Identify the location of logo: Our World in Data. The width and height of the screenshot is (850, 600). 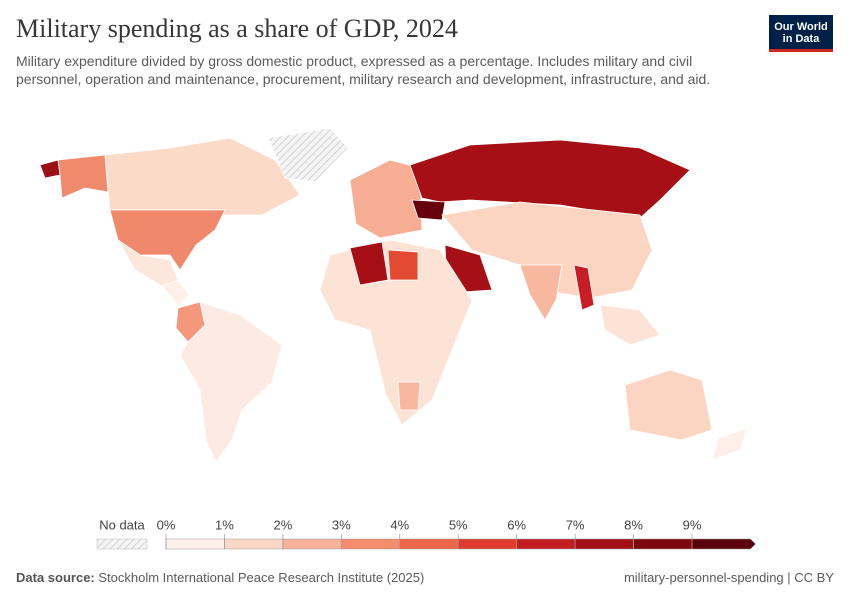
(801, 33).